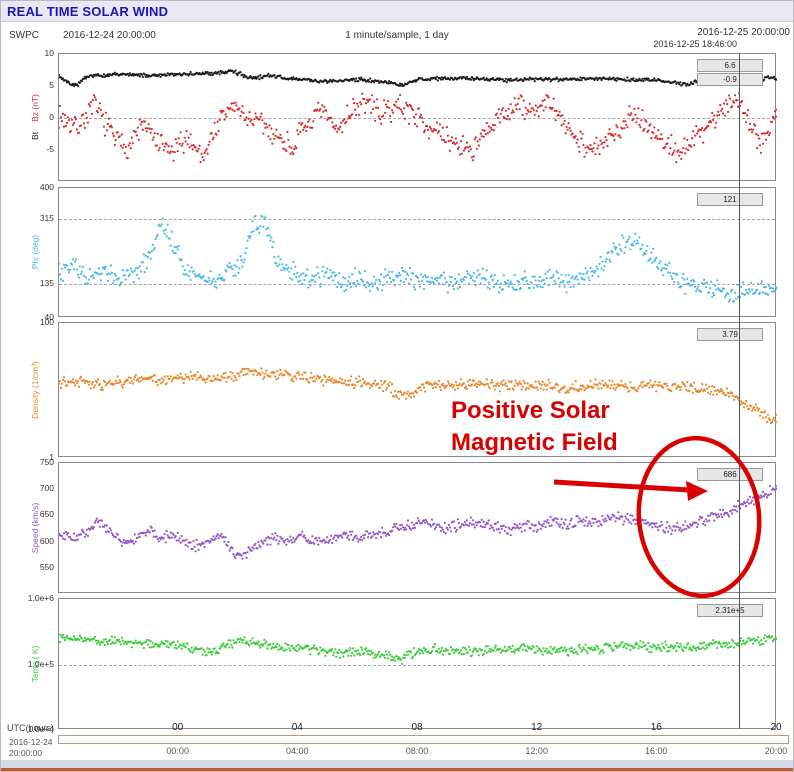 The image size is (794, 772). I want to click on bottom-start-datetime: 2016-12-24 20:00:00, so click(30, 747).